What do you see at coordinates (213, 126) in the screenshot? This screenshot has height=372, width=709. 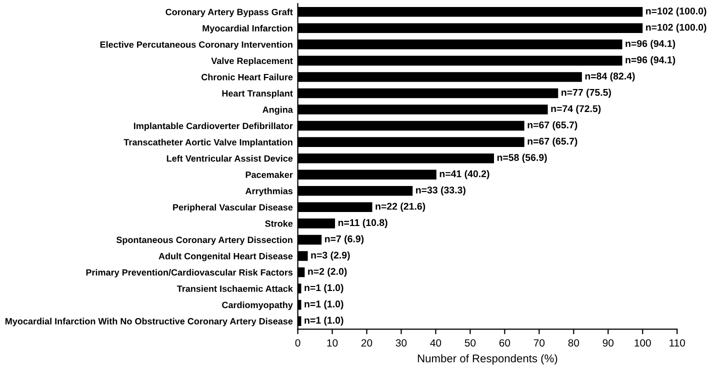 I see `y-tick-label: Implantable Cardioverter Defibrillator` at bounding box center [213, 126].